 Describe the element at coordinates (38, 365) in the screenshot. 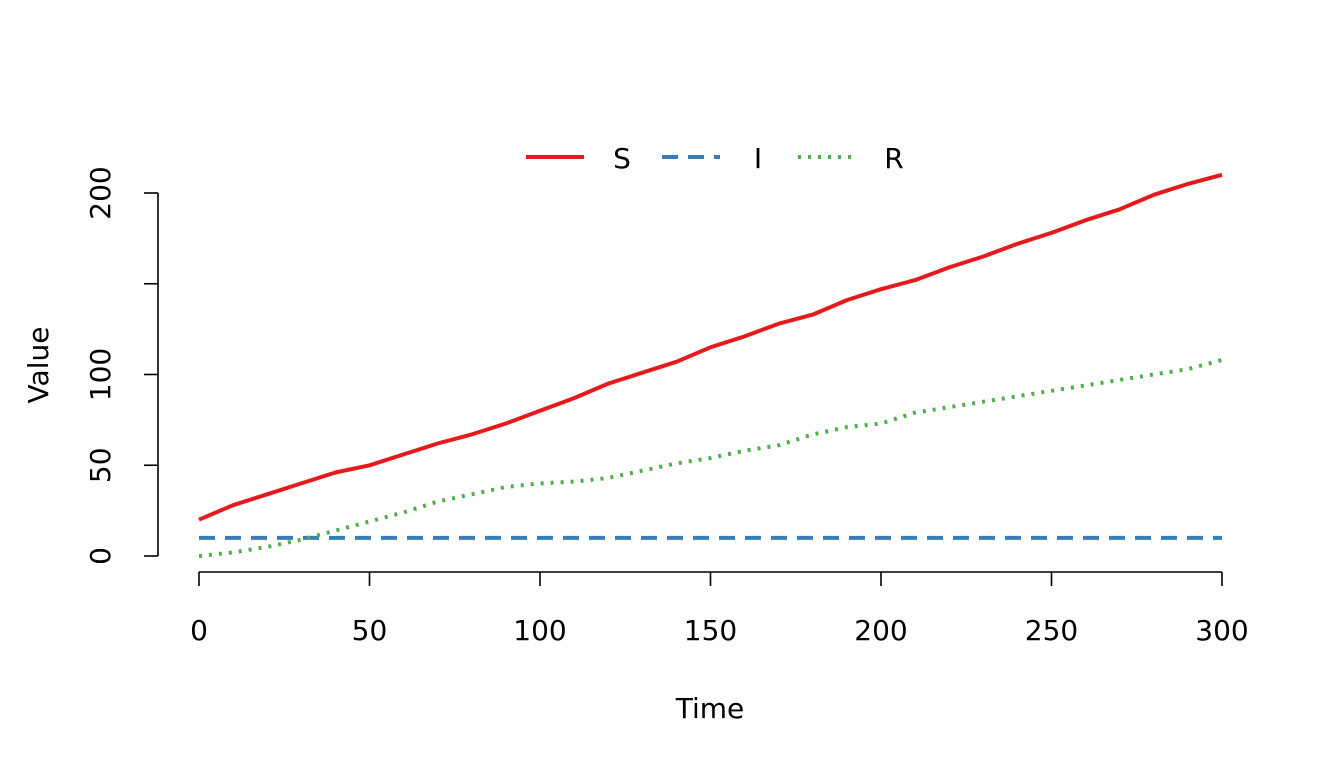

I see `y-axis-title: Value` at that location.